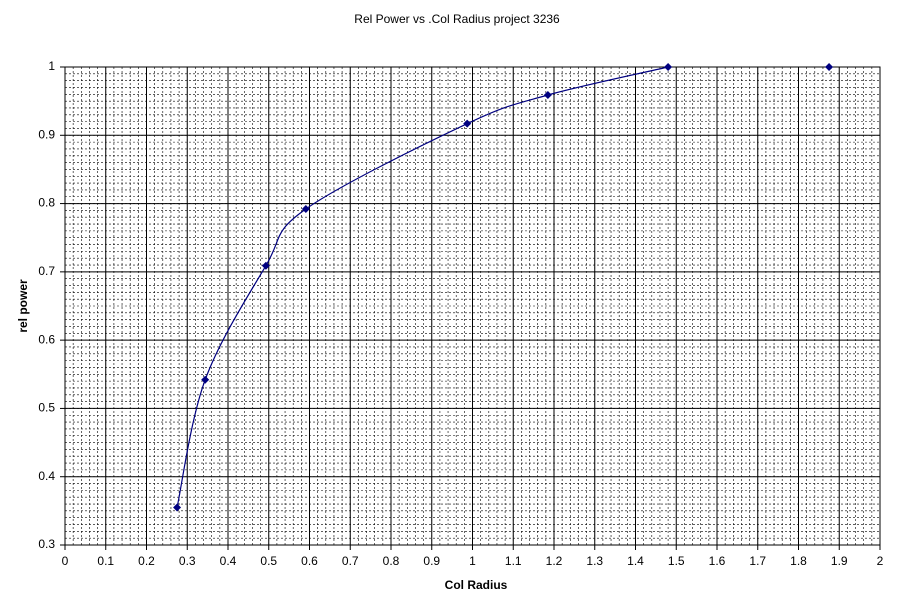  Describe the element at coordinates (391, 561) in the screenshot. I see `x-tick-label: 0.8` at that location.